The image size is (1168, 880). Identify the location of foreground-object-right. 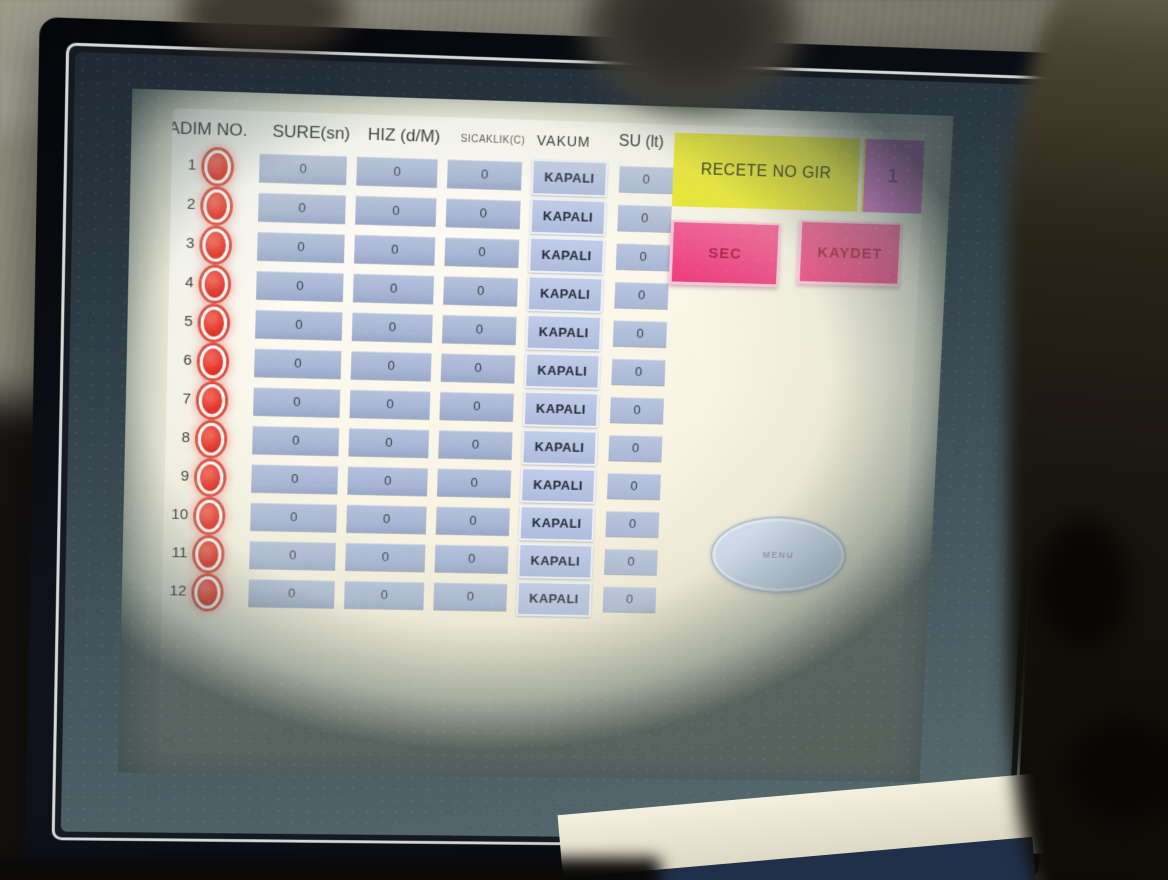
(1088, 440).